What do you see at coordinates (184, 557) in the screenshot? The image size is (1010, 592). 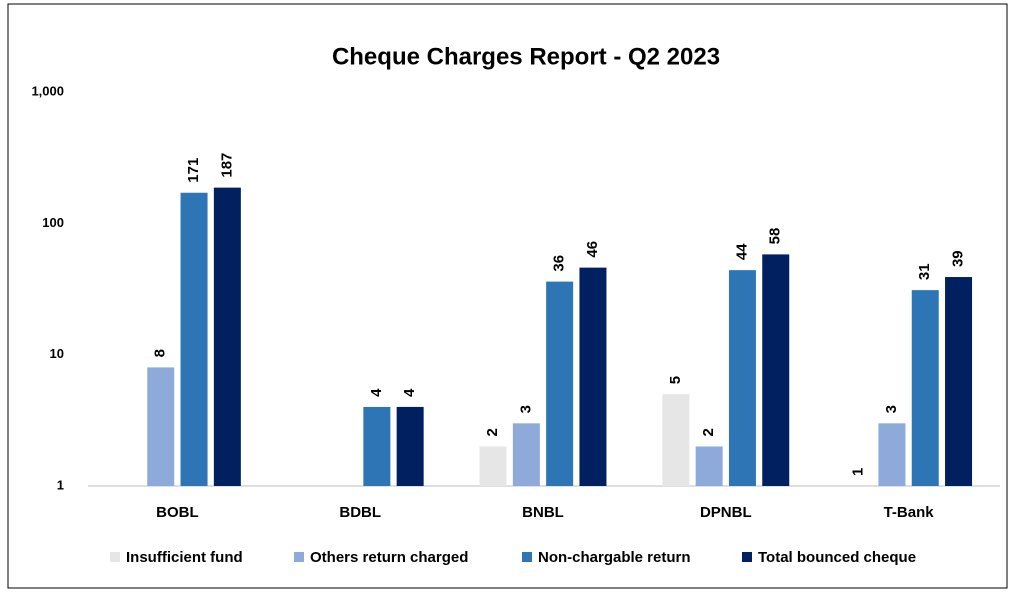 I see `legend-label: Insufficient fund` at bounding box center [184, 557].